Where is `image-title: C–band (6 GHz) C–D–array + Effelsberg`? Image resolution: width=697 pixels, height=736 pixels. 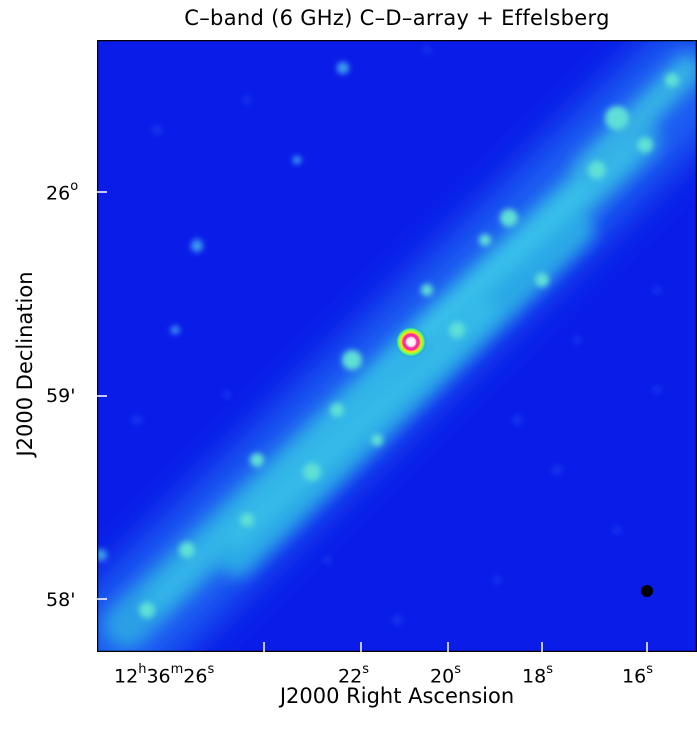
image-title: C–band (6 GHz) C–D–array + Effelsberg is located at coordinates (397, 18).